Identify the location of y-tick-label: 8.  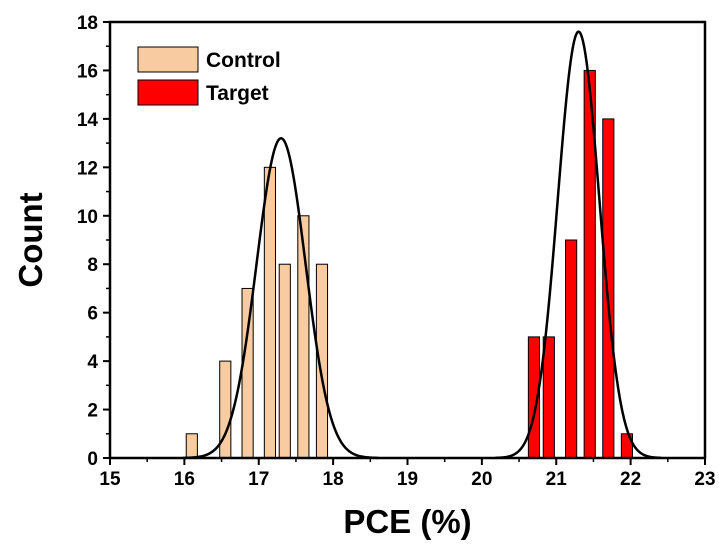
(92, 265).